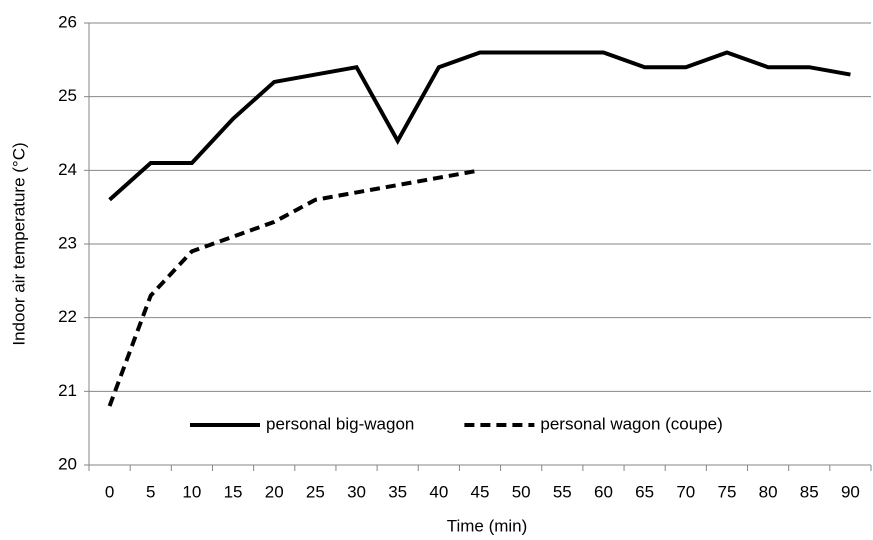  I want to click on y-tick-label: 26, so click(67, 21).